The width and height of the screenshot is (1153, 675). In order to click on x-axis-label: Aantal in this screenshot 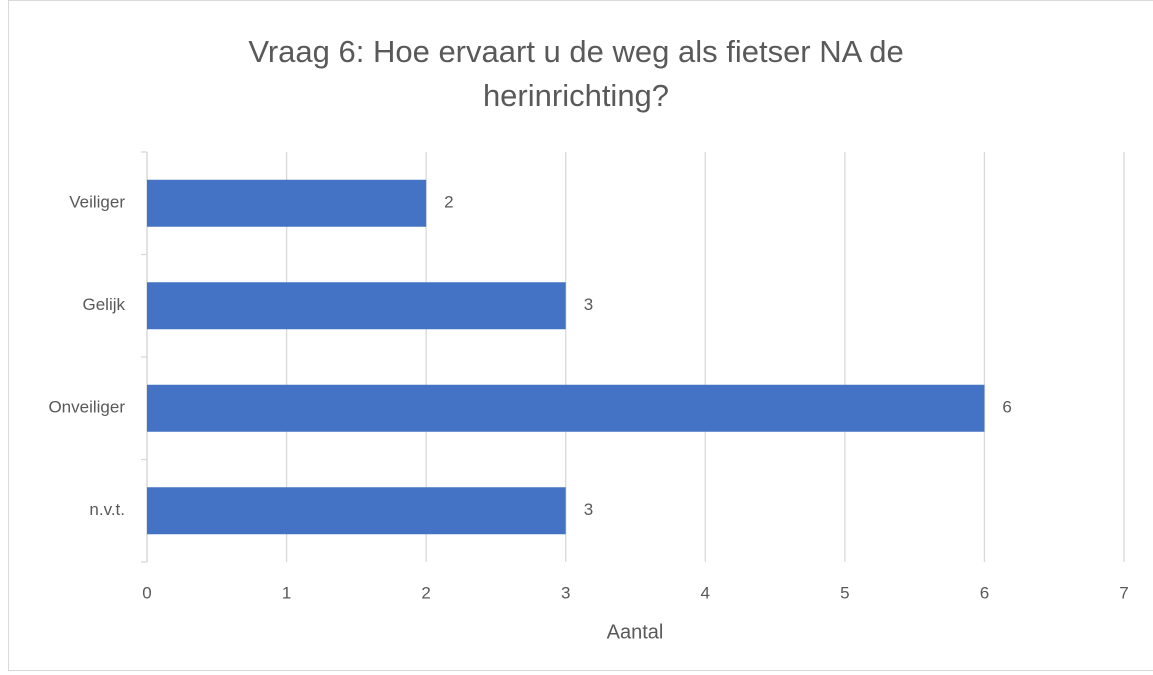, I will do `click(635, 632)`.